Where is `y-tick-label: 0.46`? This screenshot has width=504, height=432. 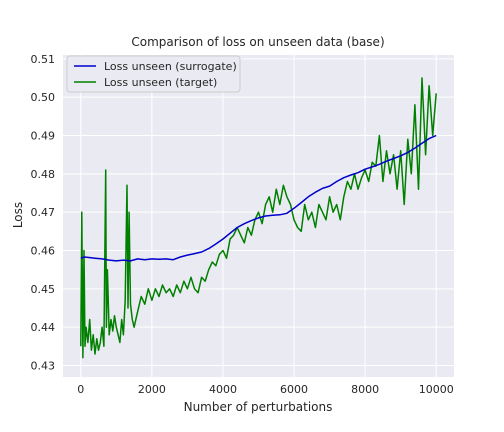 y-tick-label: 0.46 is located at coordinates (43, 251).